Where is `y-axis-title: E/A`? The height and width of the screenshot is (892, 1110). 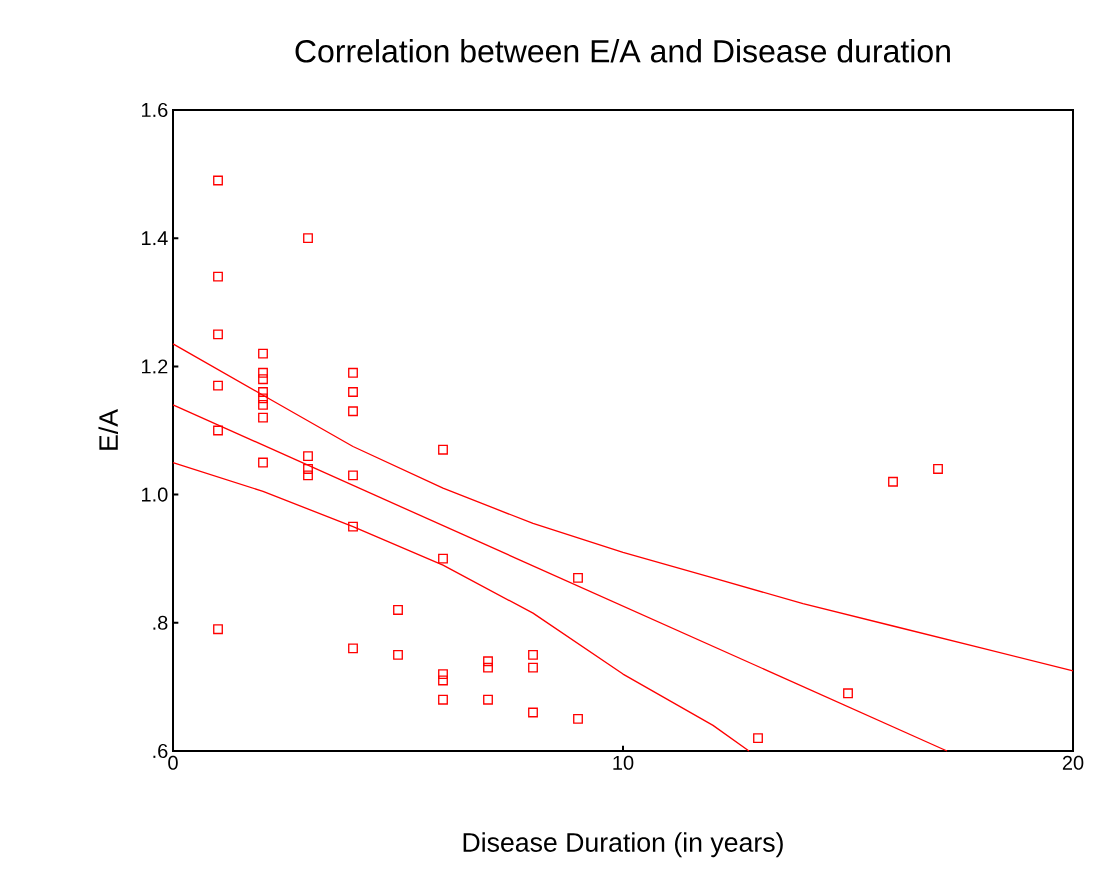
y-axis-title: E/A is located at coordinates (108, 429).